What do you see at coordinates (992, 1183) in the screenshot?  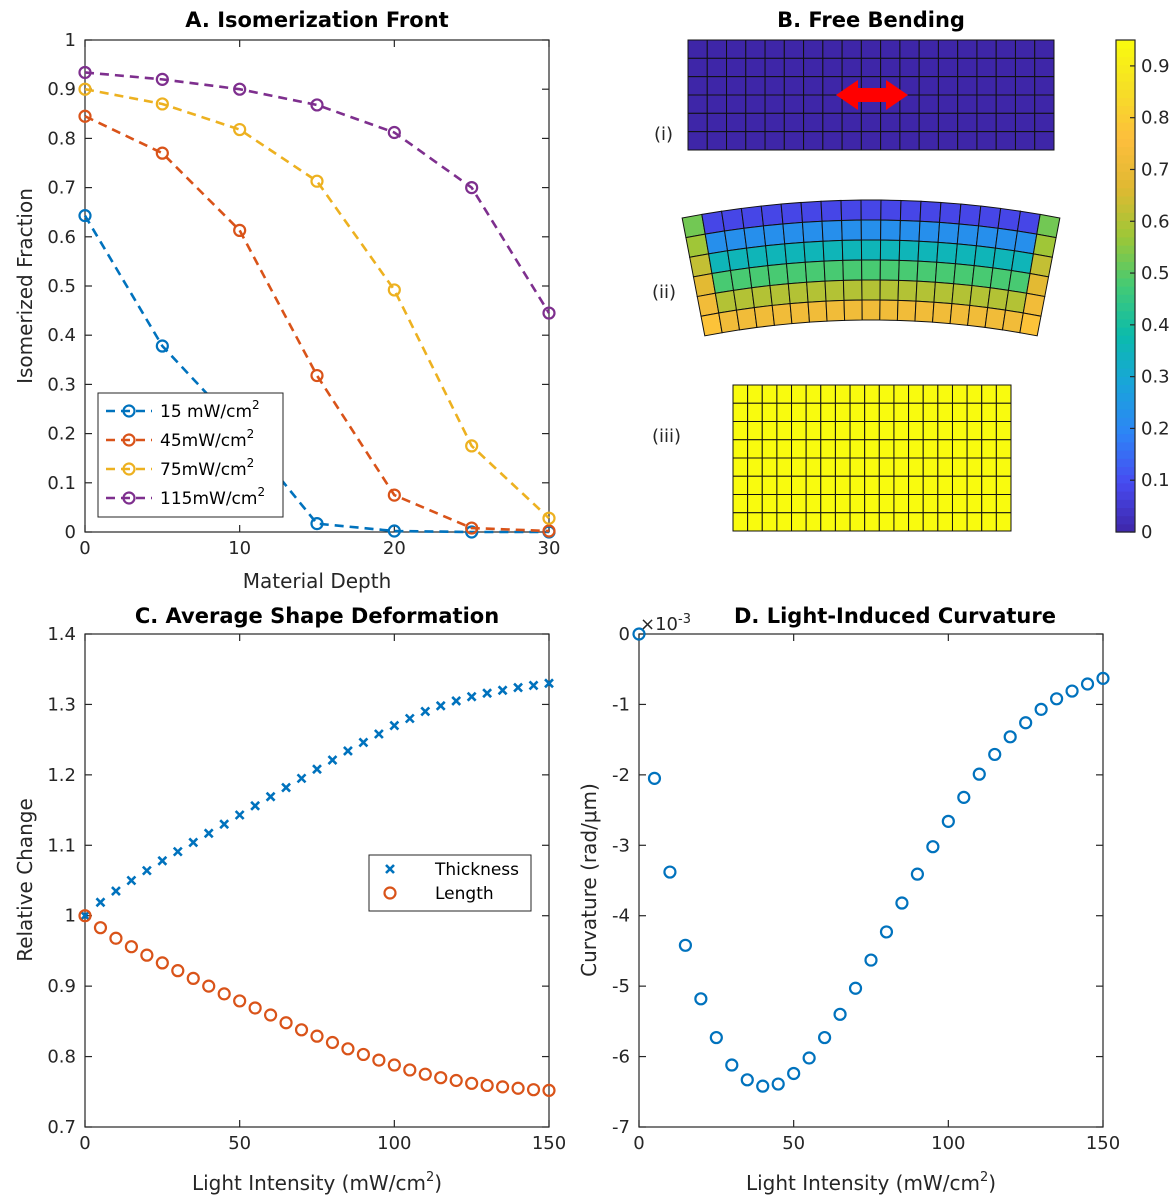 I see `x-axis-label-end: )` at bounding box center [992, 1183].